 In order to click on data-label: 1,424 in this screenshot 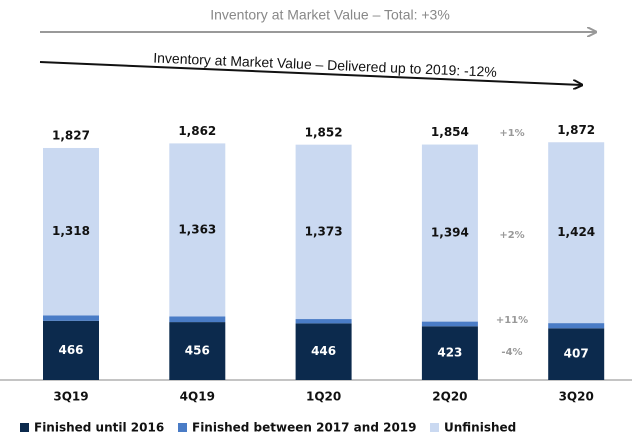, I will do `click(576, 232)`.